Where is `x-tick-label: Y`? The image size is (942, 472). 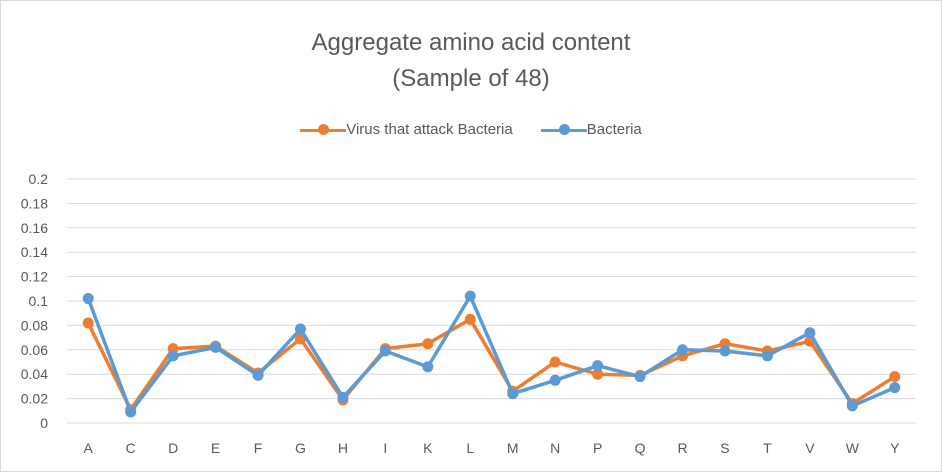
x-tick-label: Y is located at coordinates (895, 448).